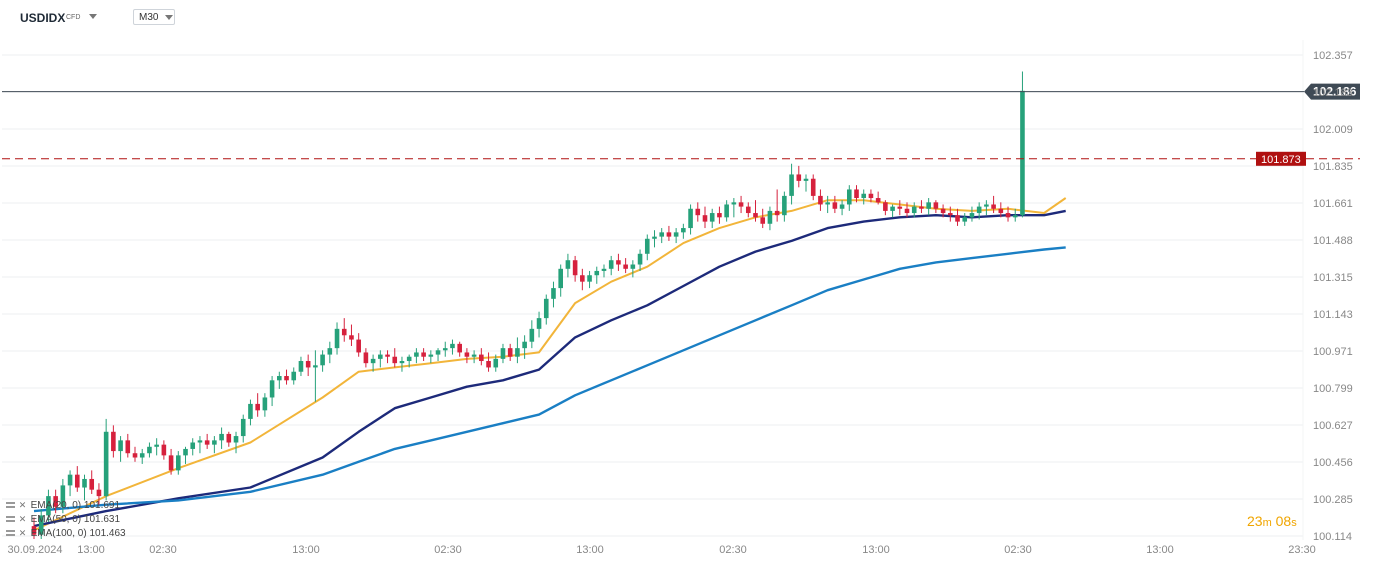 This screenshot has height=566, width=1373. What do you see at coordinates (66, 533) in the screenshot?
I see `legend-ema100: ✕ EMA(100, 0) 101.463` at bounding box center [66, 533].